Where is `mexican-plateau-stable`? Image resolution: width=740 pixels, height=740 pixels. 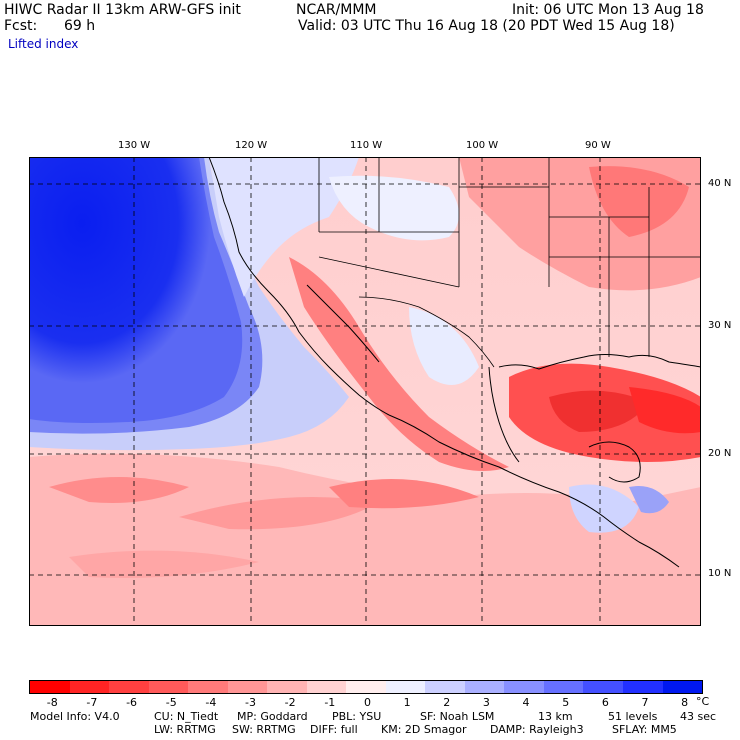
mexican-plateau-stable is located at coordinates (444, 346).